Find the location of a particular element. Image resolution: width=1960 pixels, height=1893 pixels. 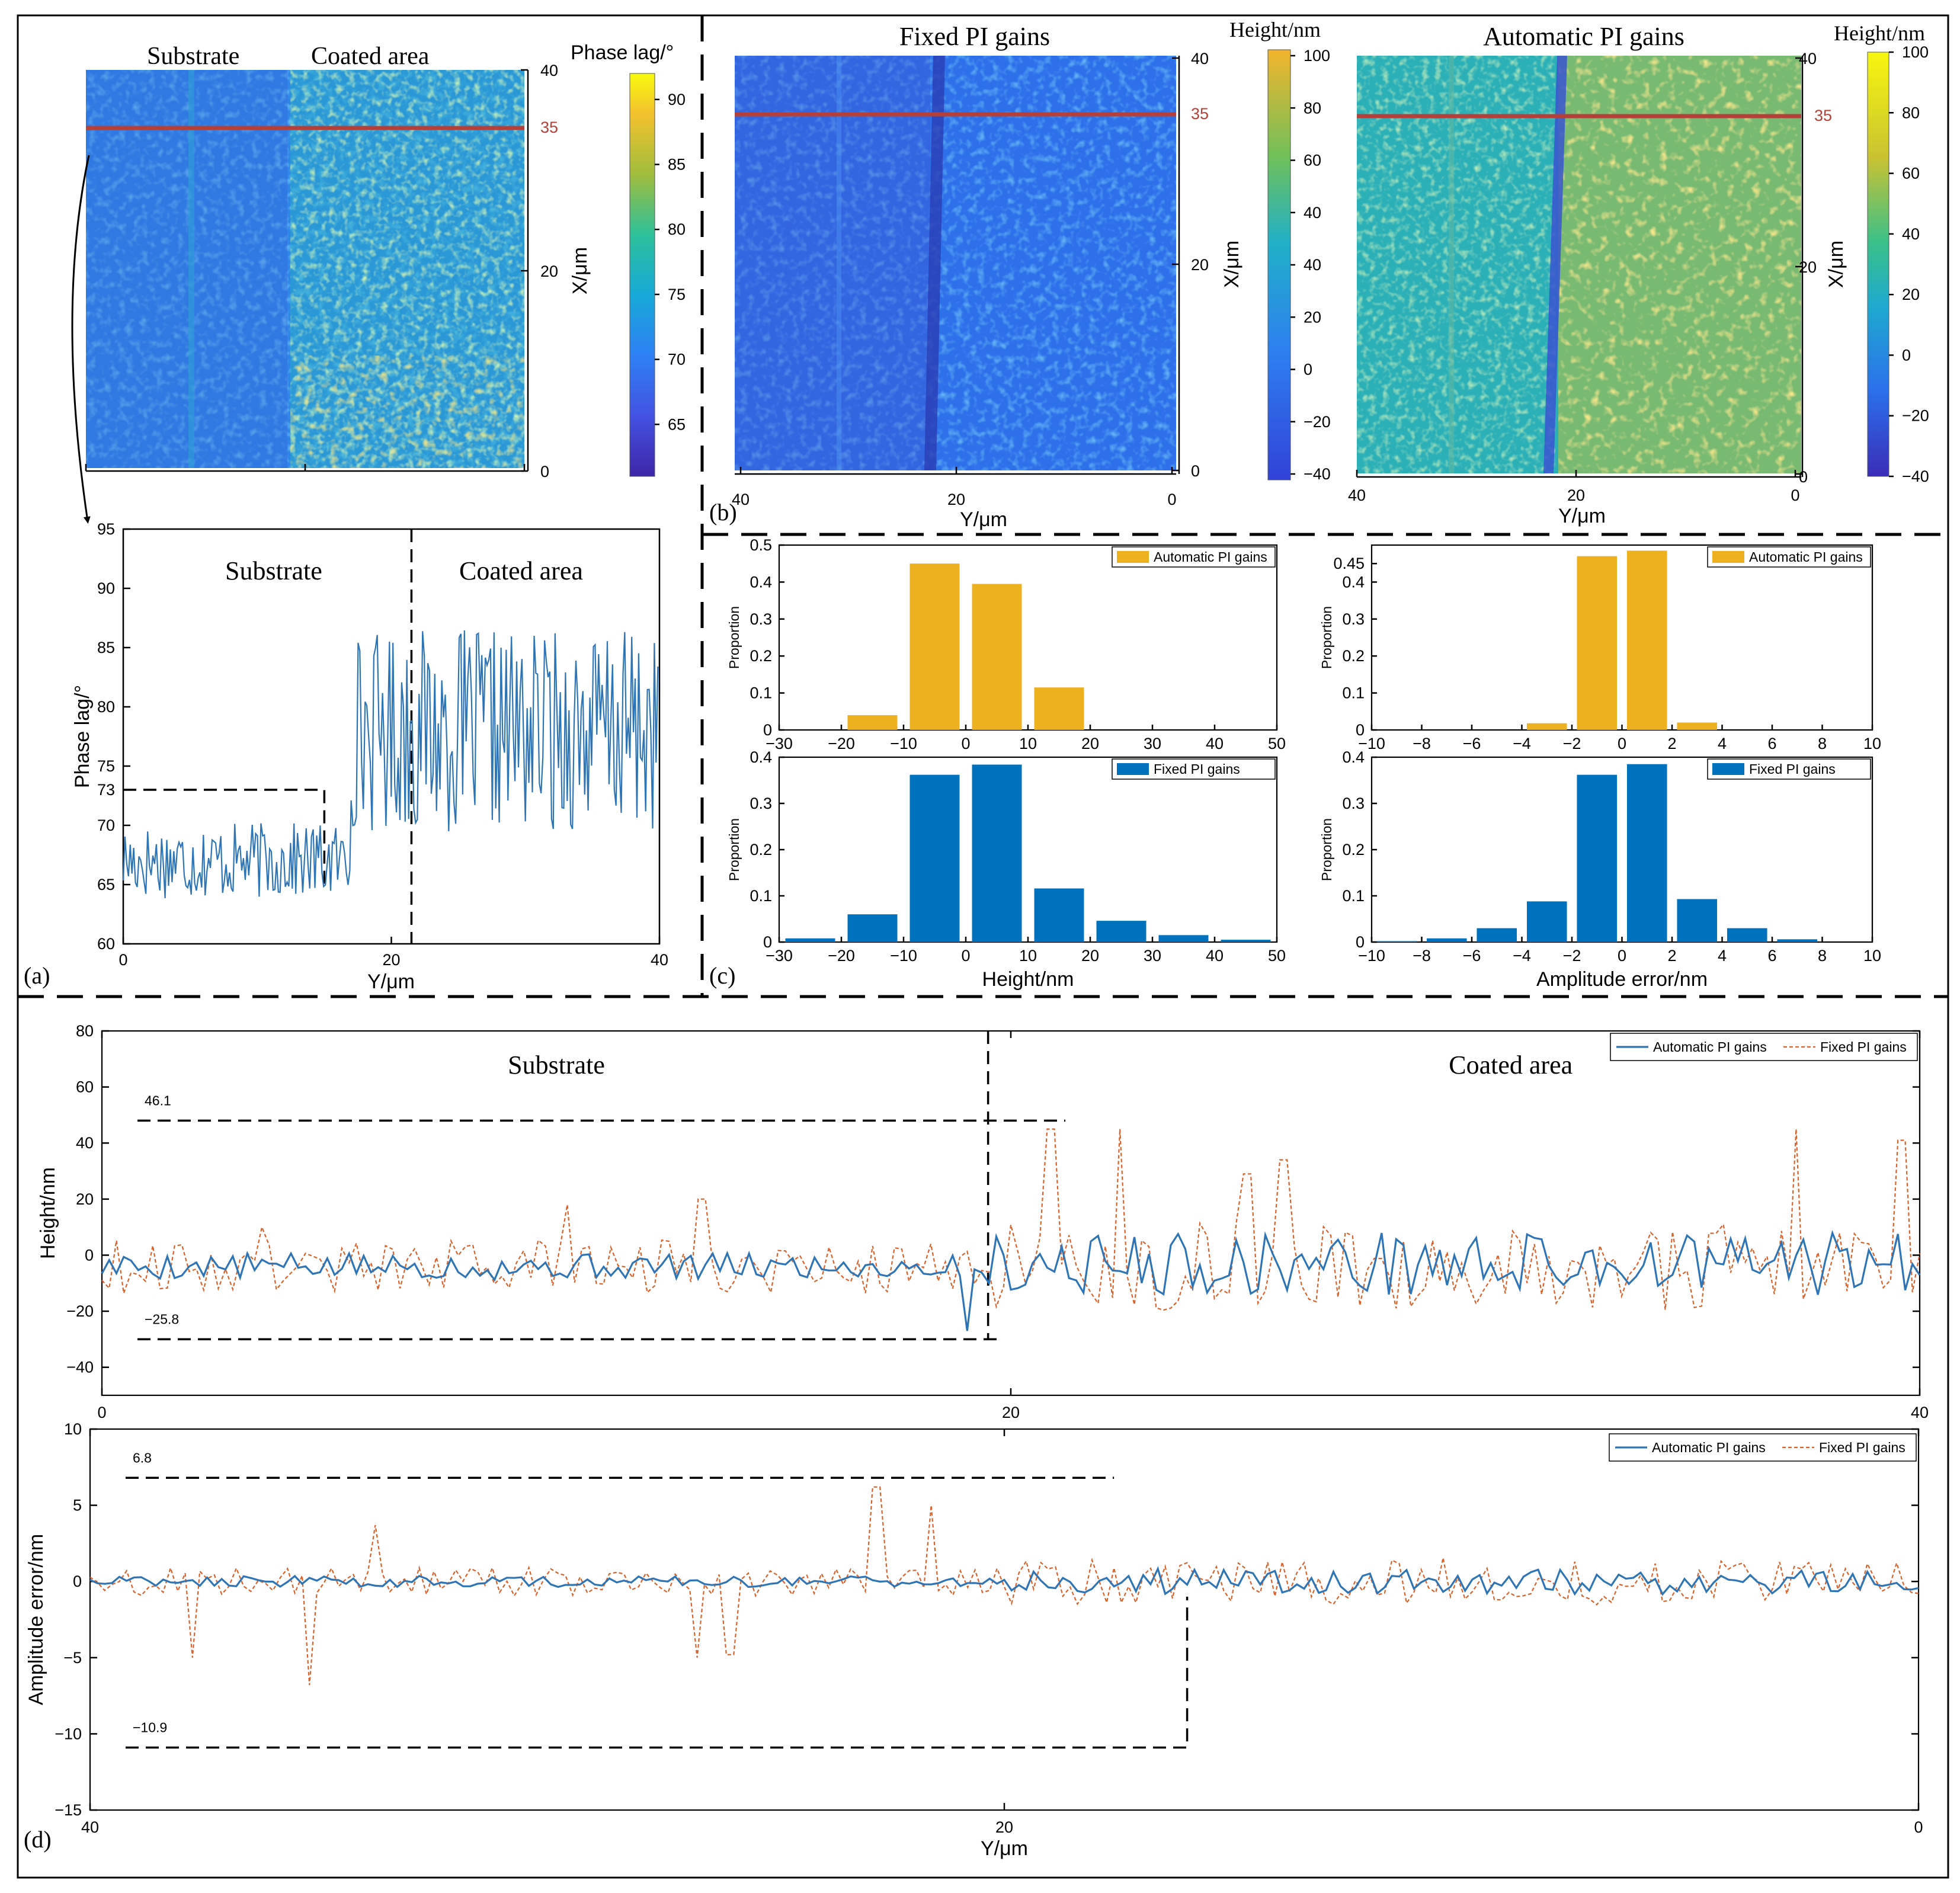

fixed-map-streak is located at coordinates (839, 263).